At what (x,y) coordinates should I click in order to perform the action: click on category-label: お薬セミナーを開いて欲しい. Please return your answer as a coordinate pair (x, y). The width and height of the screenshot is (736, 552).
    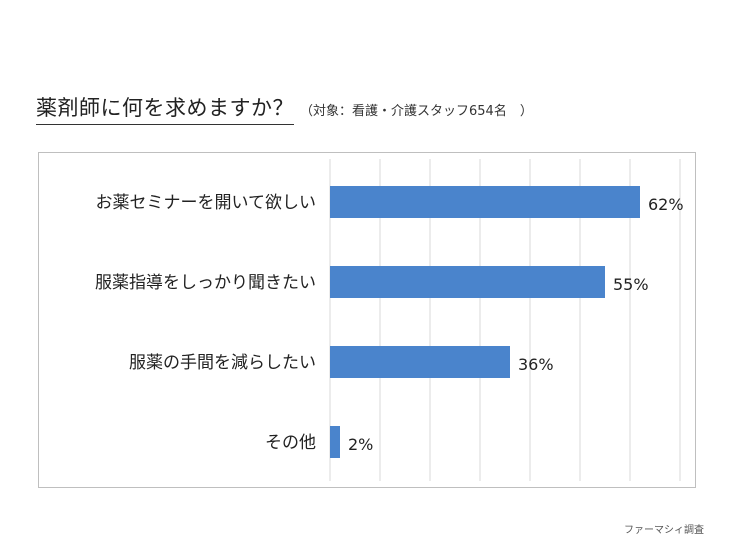
    Looking at the image, I should click on (206, 203).